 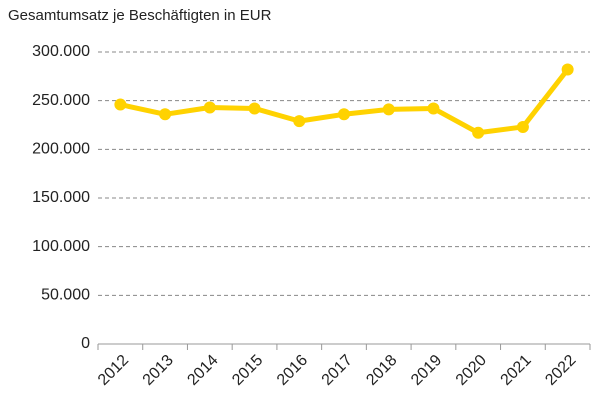 I want to click on x-tick-label: 2019, so click(x=426, y=370).